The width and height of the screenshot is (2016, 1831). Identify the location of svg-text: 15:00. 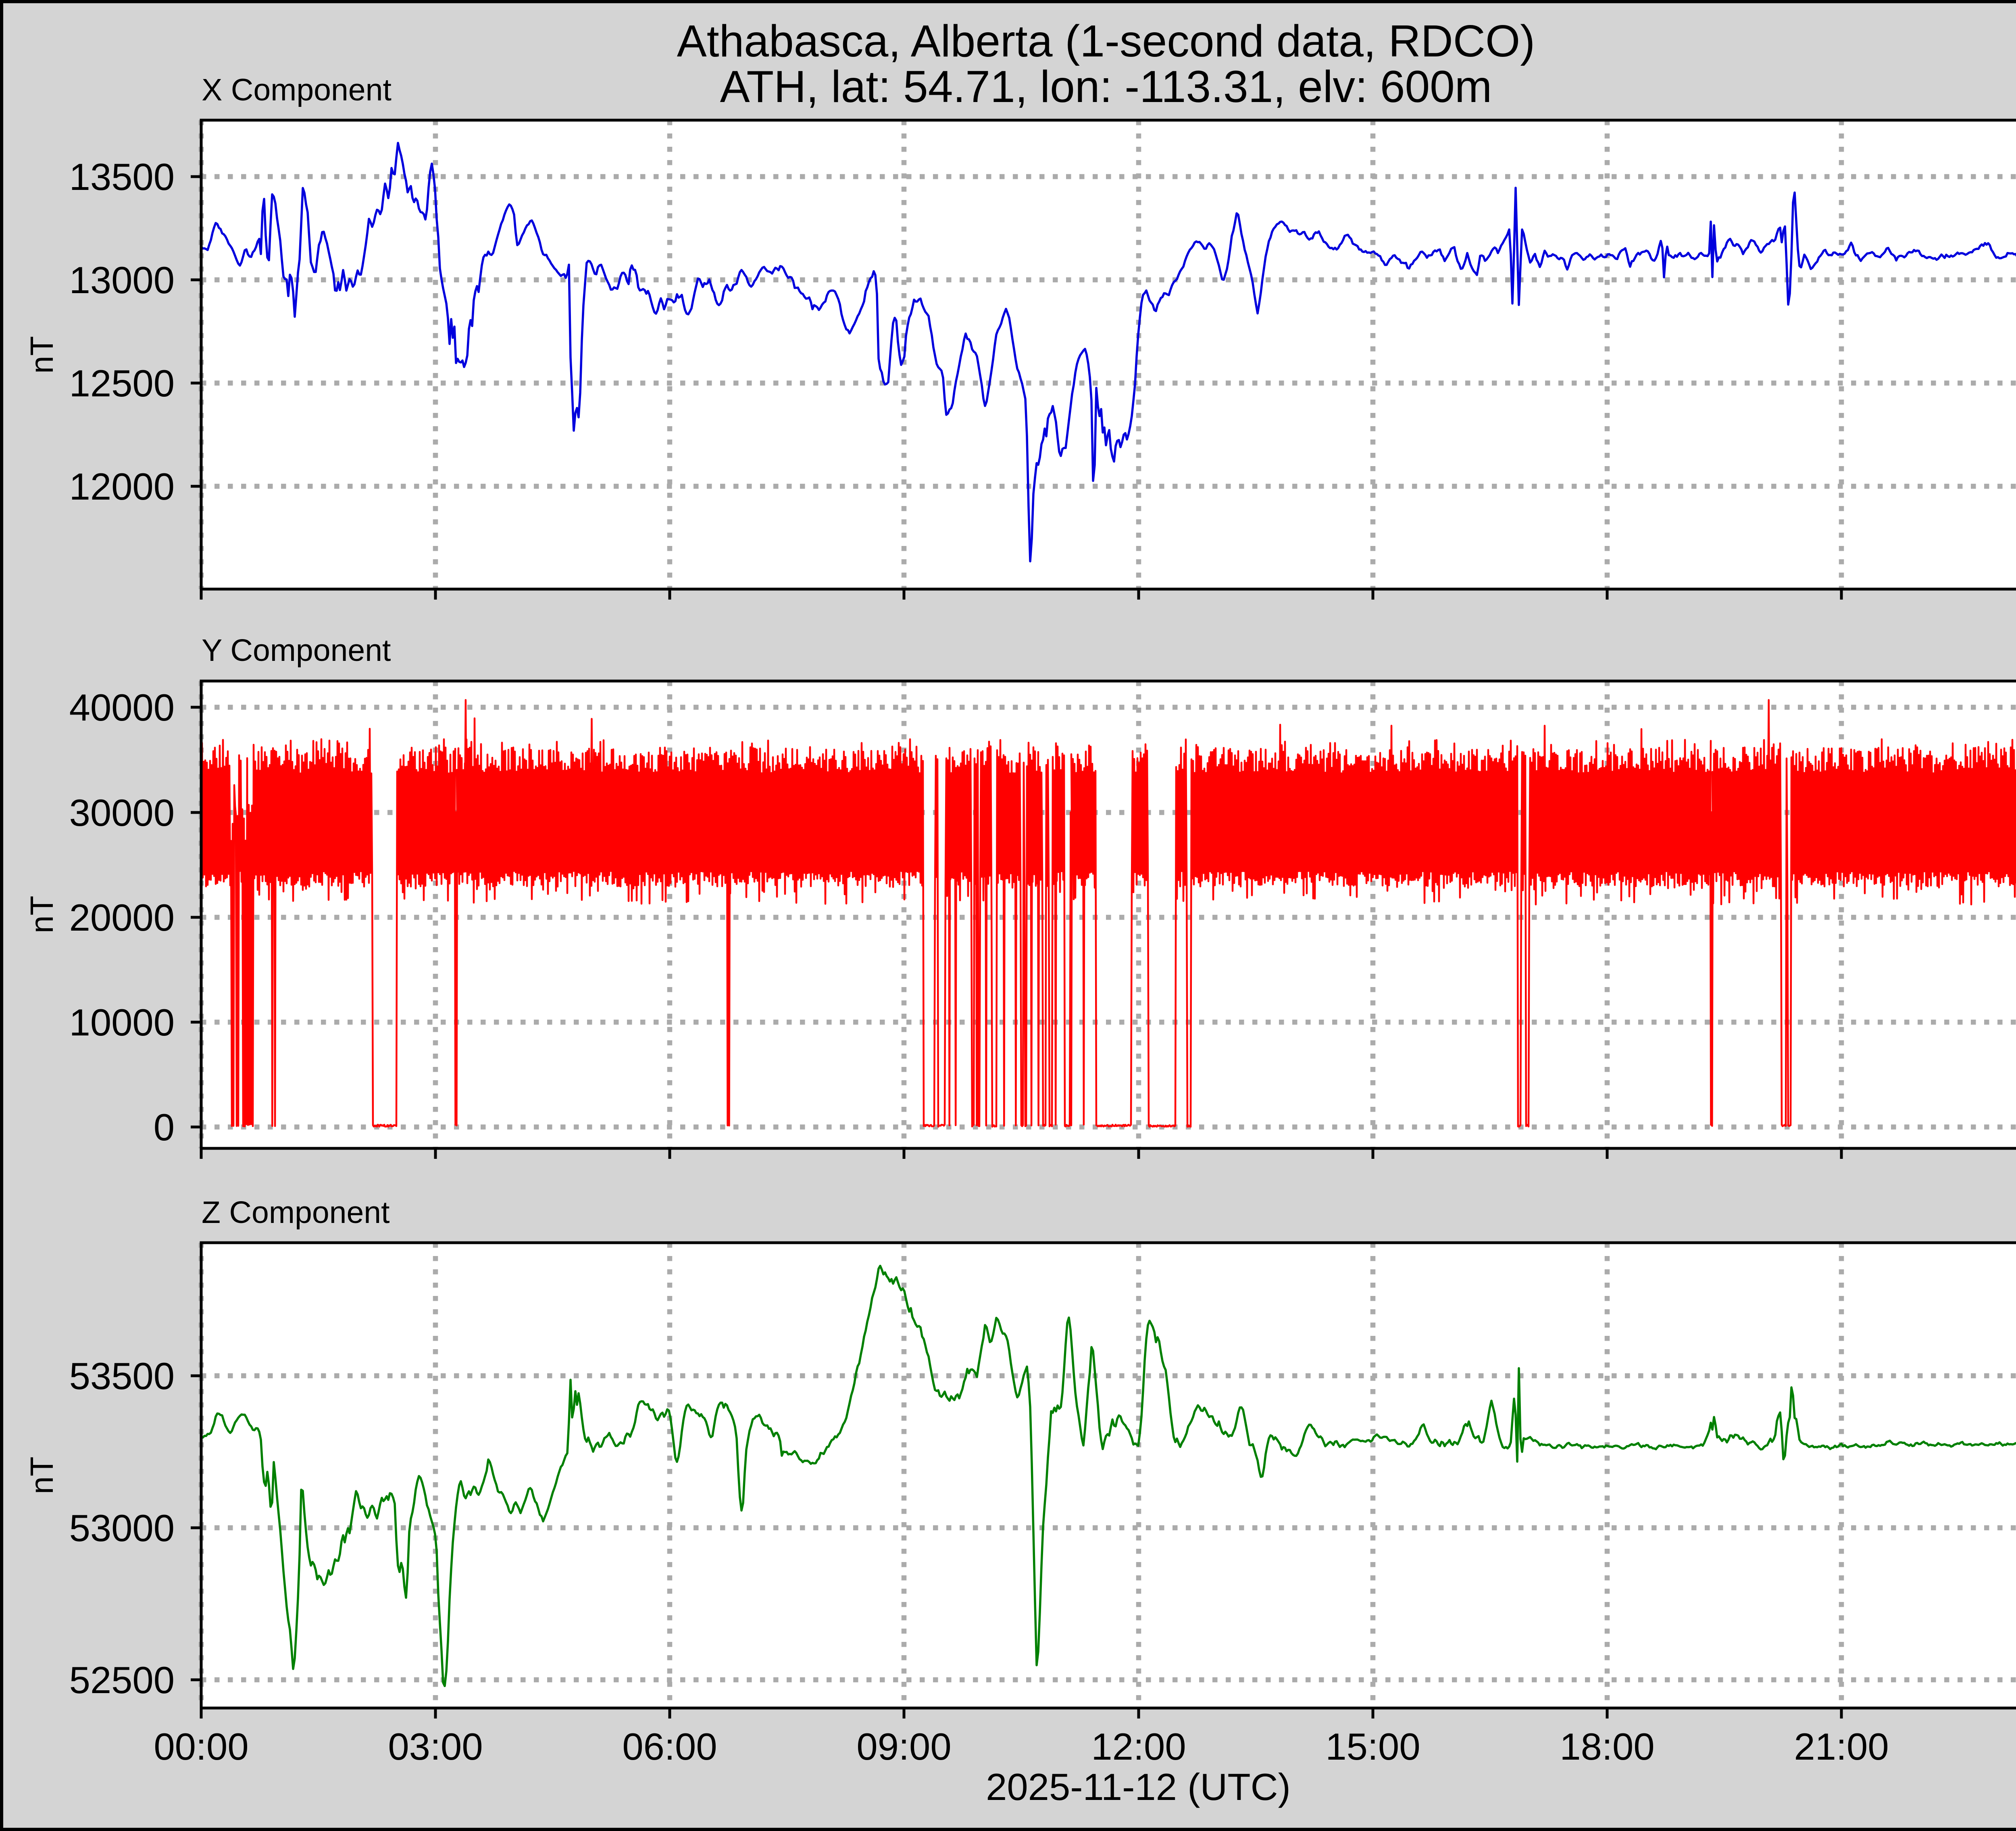
(1372, 1746).